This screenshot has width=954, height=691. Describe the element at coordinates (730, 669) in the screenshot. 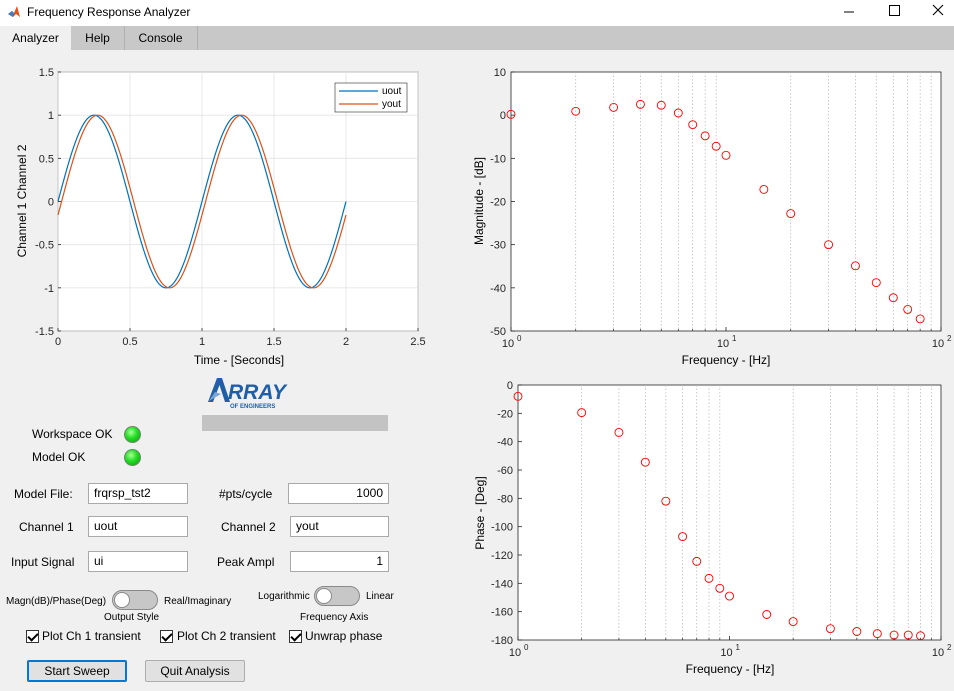

I see `phase-x-axis-label: Frequency - [Hz]` at that location.